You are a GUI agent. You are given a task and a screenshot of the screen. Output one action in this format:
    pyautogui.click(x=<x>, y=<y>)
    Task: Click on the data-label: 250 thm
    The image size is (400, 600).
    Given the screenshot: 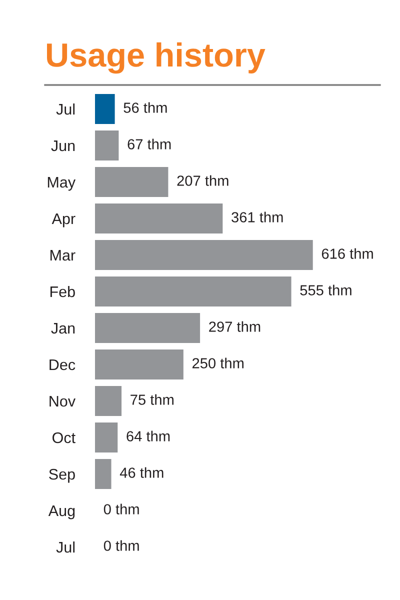 What is the action you would take?
    pyautogui.click(x=218, y=363)
    